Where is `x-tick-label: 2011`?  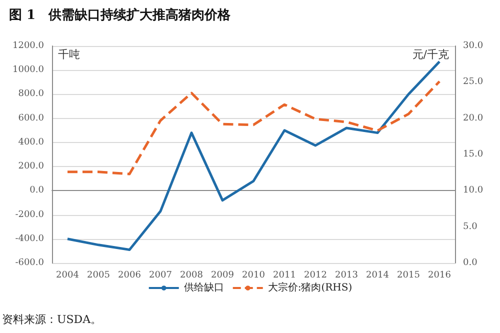
x-tick-label: 2011 is located at coordinates (284, 275).